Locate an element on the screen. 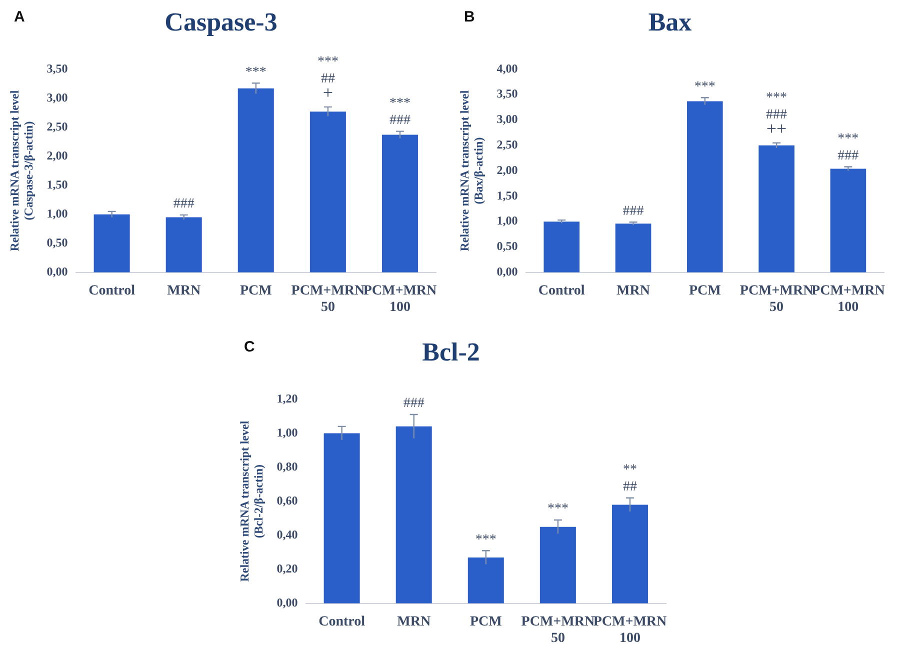  y-tick-label: 0,40 is located at coordinates (287, 534).